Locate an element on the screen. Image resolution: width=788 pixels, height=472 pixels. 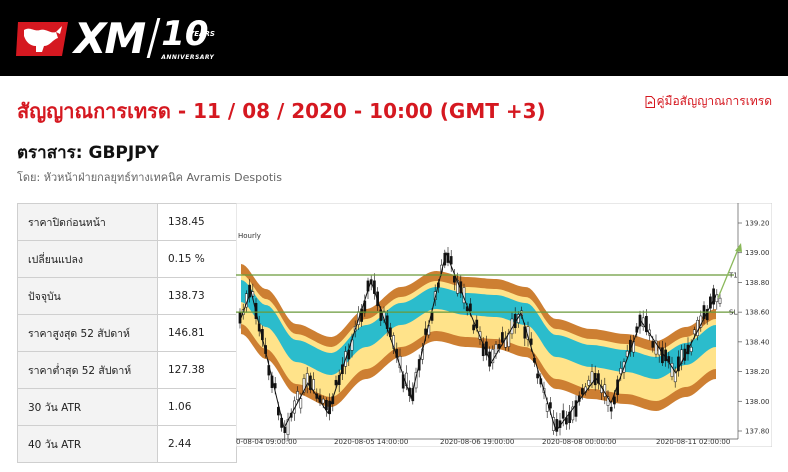
projection-arrow-head is located at coordinates (738, 247).